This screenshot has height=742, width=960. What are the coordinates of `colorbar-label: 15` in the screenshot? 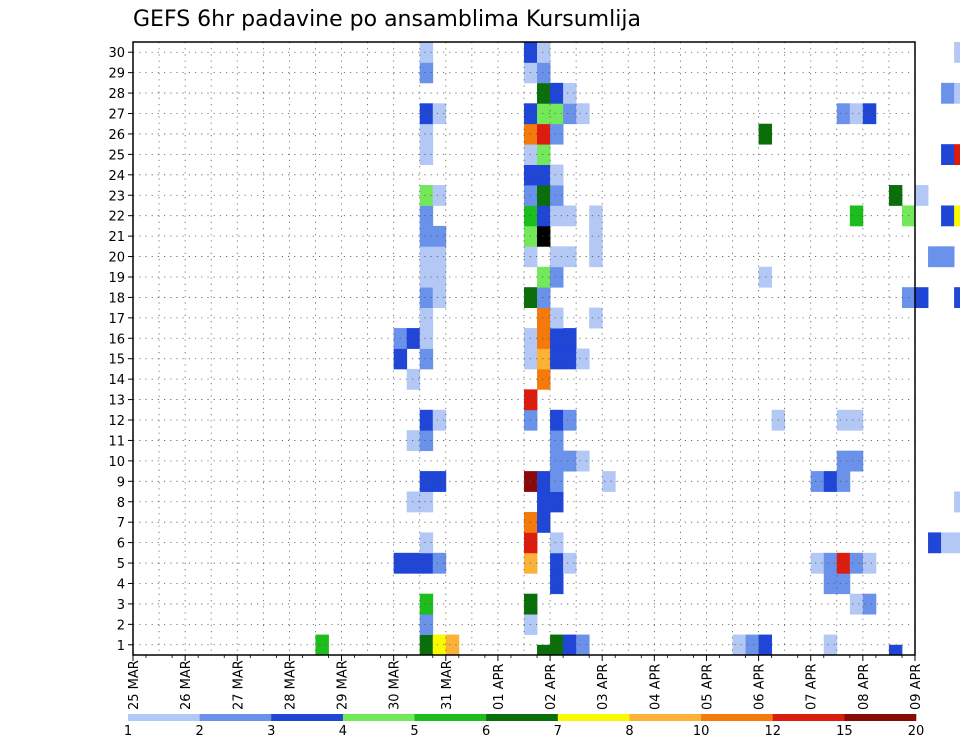 It's located at (844, 731).